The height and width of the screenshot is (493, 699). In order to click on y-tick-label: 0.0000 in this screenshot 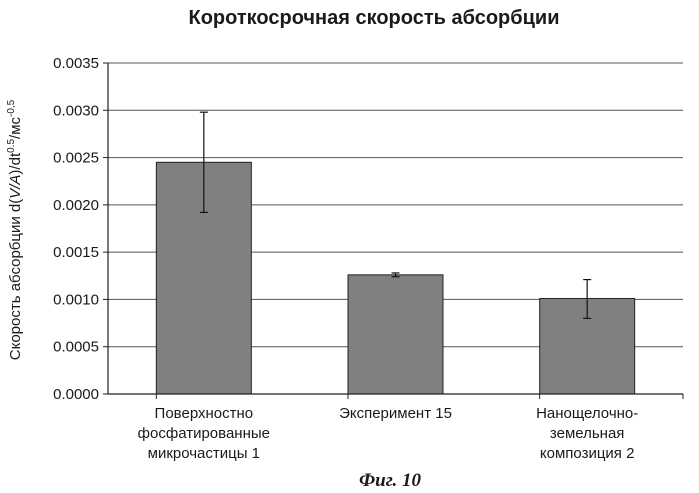, I will do `click(76, 394)`.